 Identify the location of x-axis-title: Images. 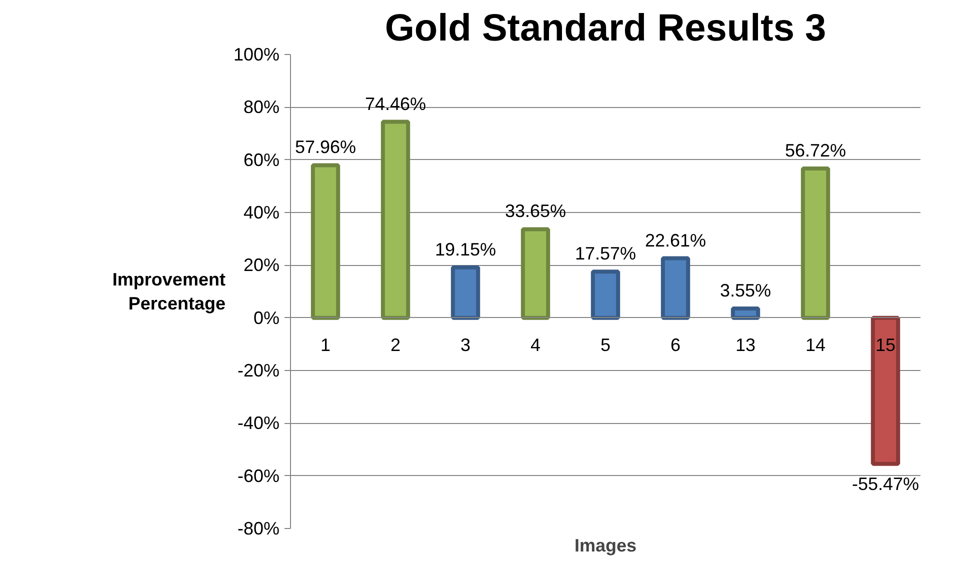
(605, 546).